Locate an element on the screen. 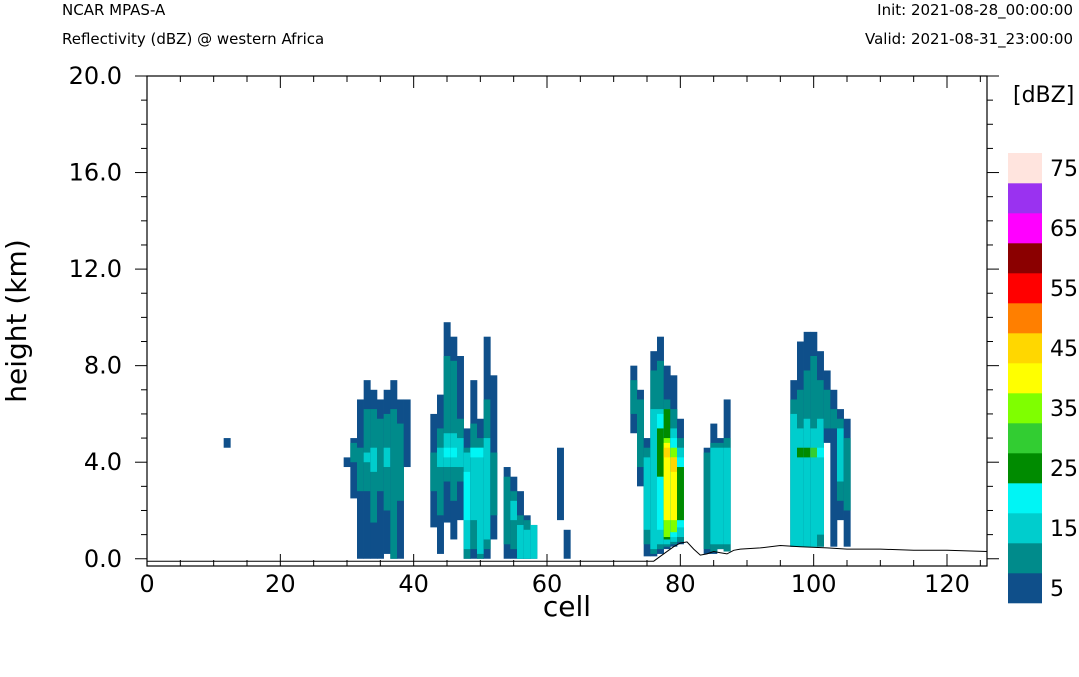 The width and height of the screenshot is (1079, 677). y-tick-label: 12.0 is located at coordinates (95, 269).